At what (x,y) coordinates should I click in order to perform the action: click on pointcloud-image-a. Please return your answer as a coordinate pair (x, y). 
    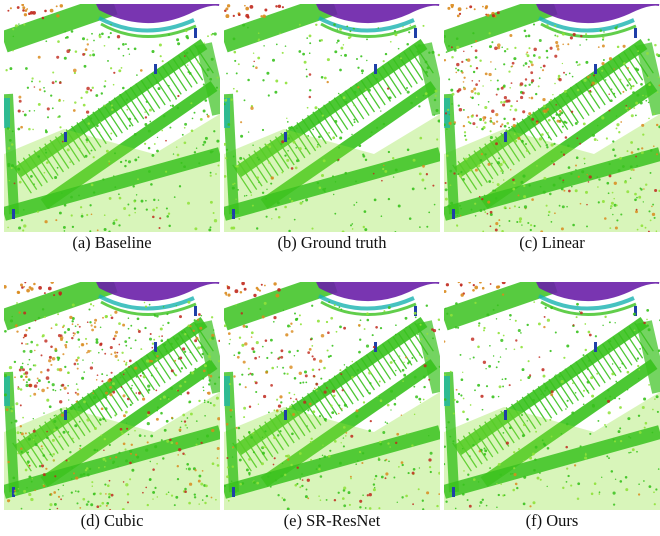
    Looking at the image, I should click on (112, 118).